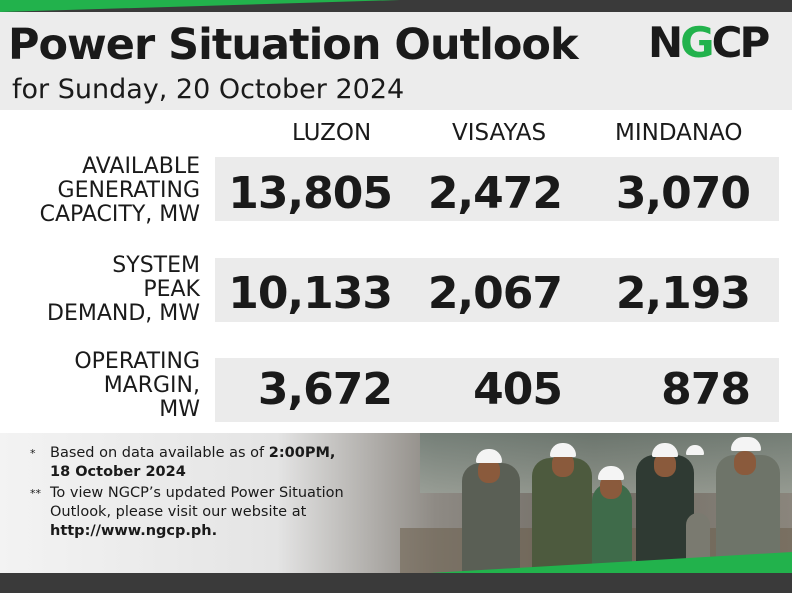  Describe the element at coordinates (171, 289) in the screenshot. I see `row-label-line: PEAK` at that location.